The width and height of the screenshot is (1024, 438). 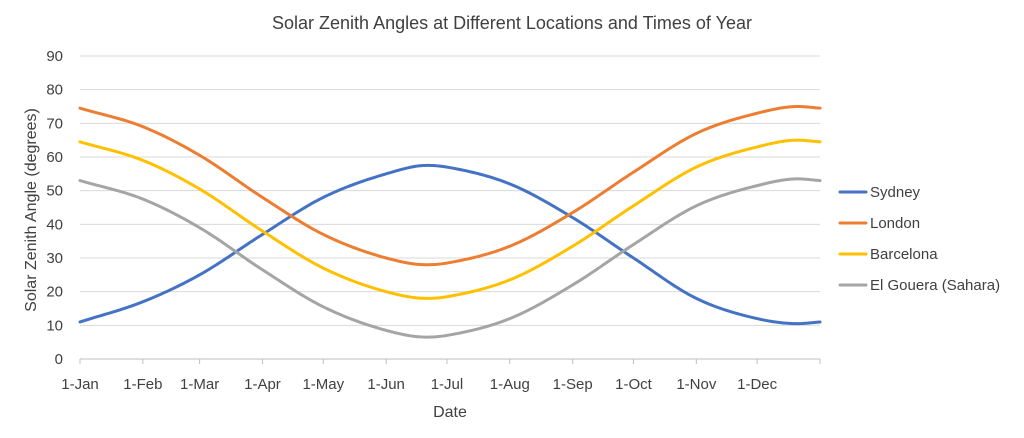 I want to click on x-tick-label-1-jul: 1-Jul, so click(x=447, y=384).